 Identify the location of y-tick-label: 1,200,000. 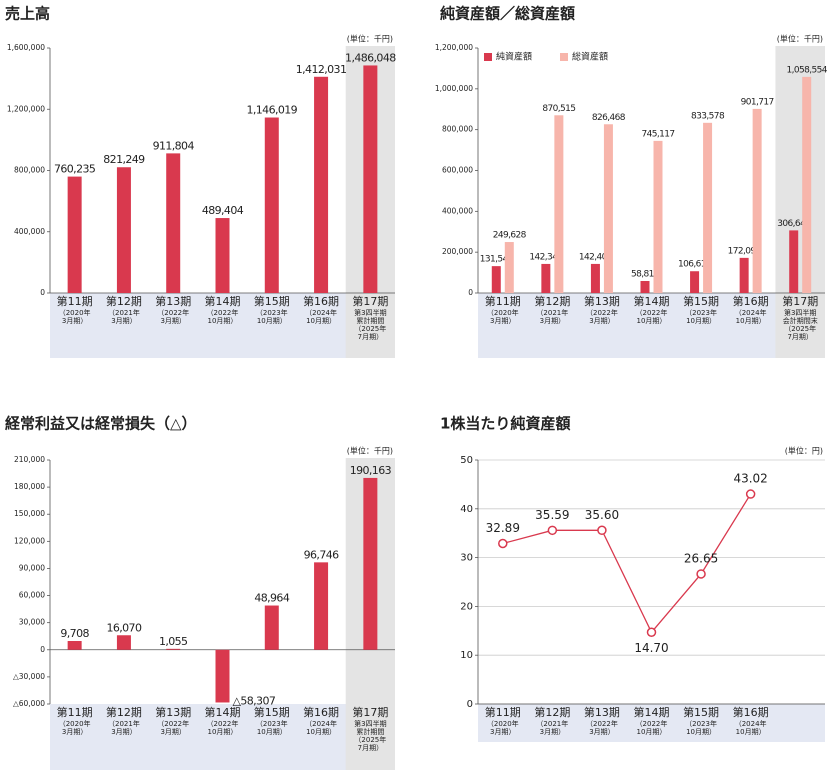
(454, 47).